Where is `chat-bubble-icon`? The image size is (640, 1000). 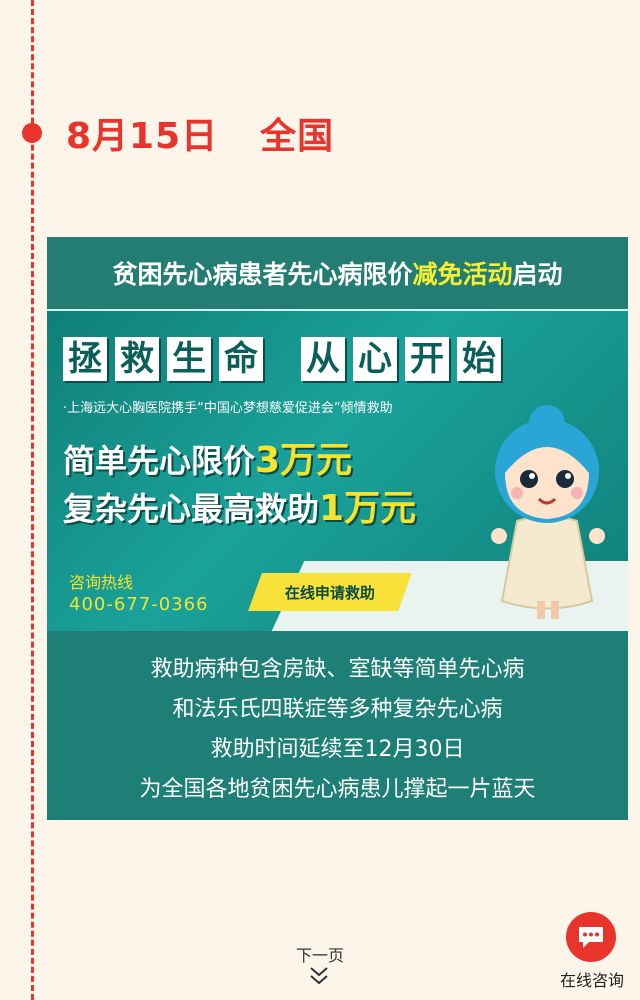
chat-bubble-icon is located at coordinates (591, 937).